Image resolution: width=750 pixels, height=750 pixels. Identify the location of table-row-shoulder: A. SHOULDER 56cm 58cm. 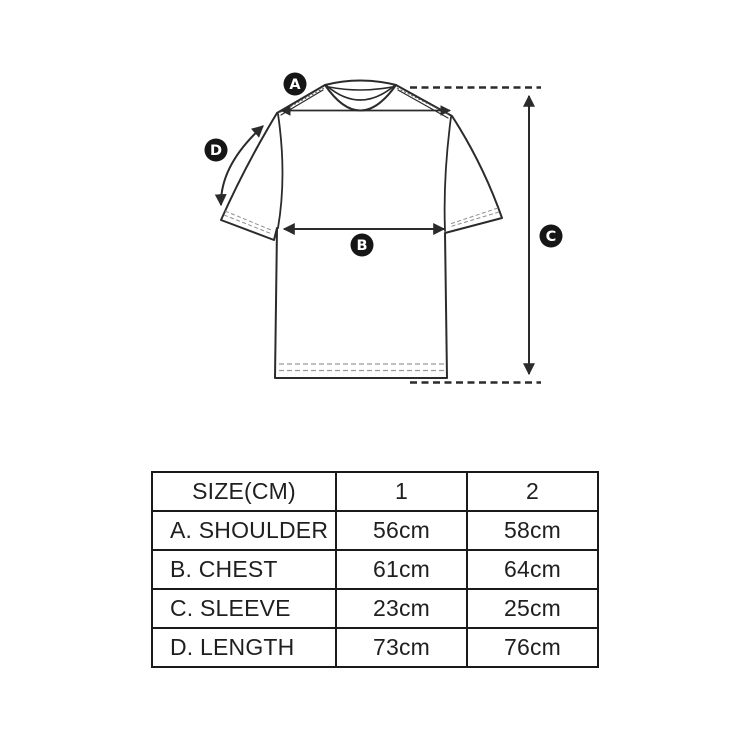
(375, 530).